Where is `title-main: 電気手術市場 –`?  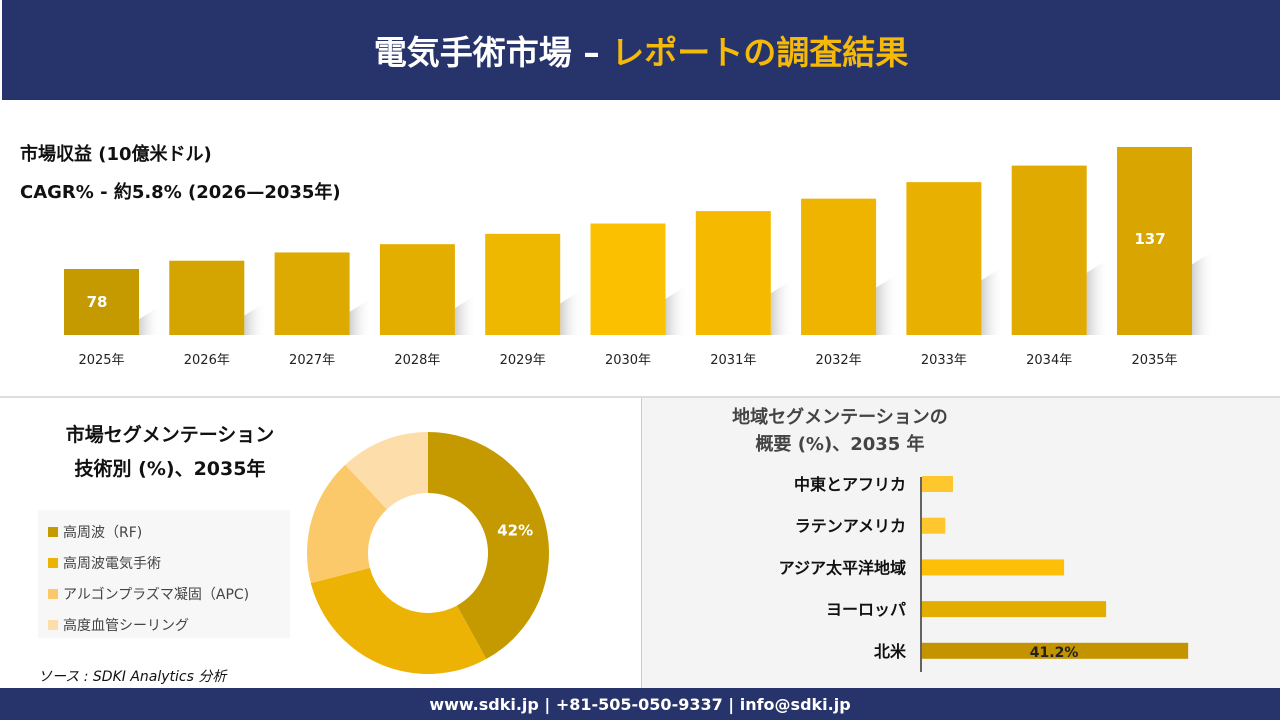
title-main: 電気手術市場 – is located at coordinates (486, 52).